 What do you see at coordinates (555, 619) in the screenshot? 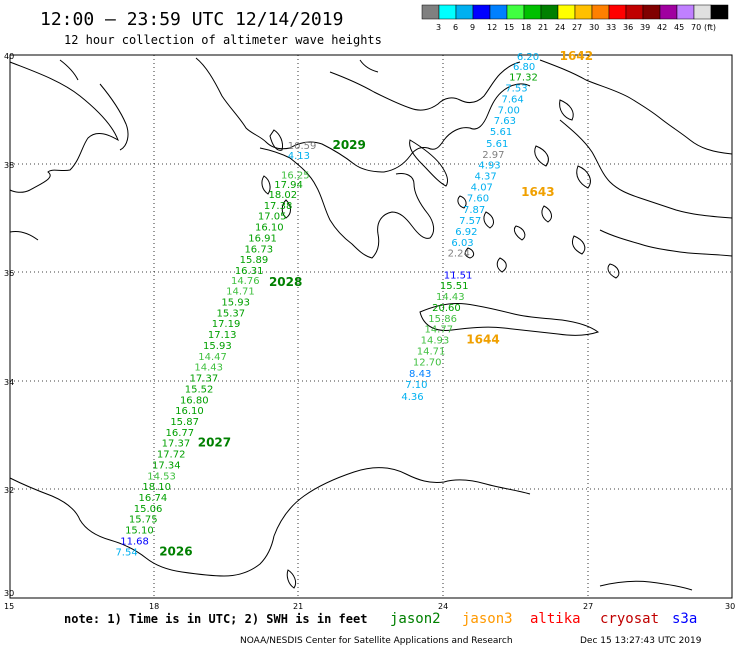
I see `satellite-altika: altika` at bounding box center [555, 619].